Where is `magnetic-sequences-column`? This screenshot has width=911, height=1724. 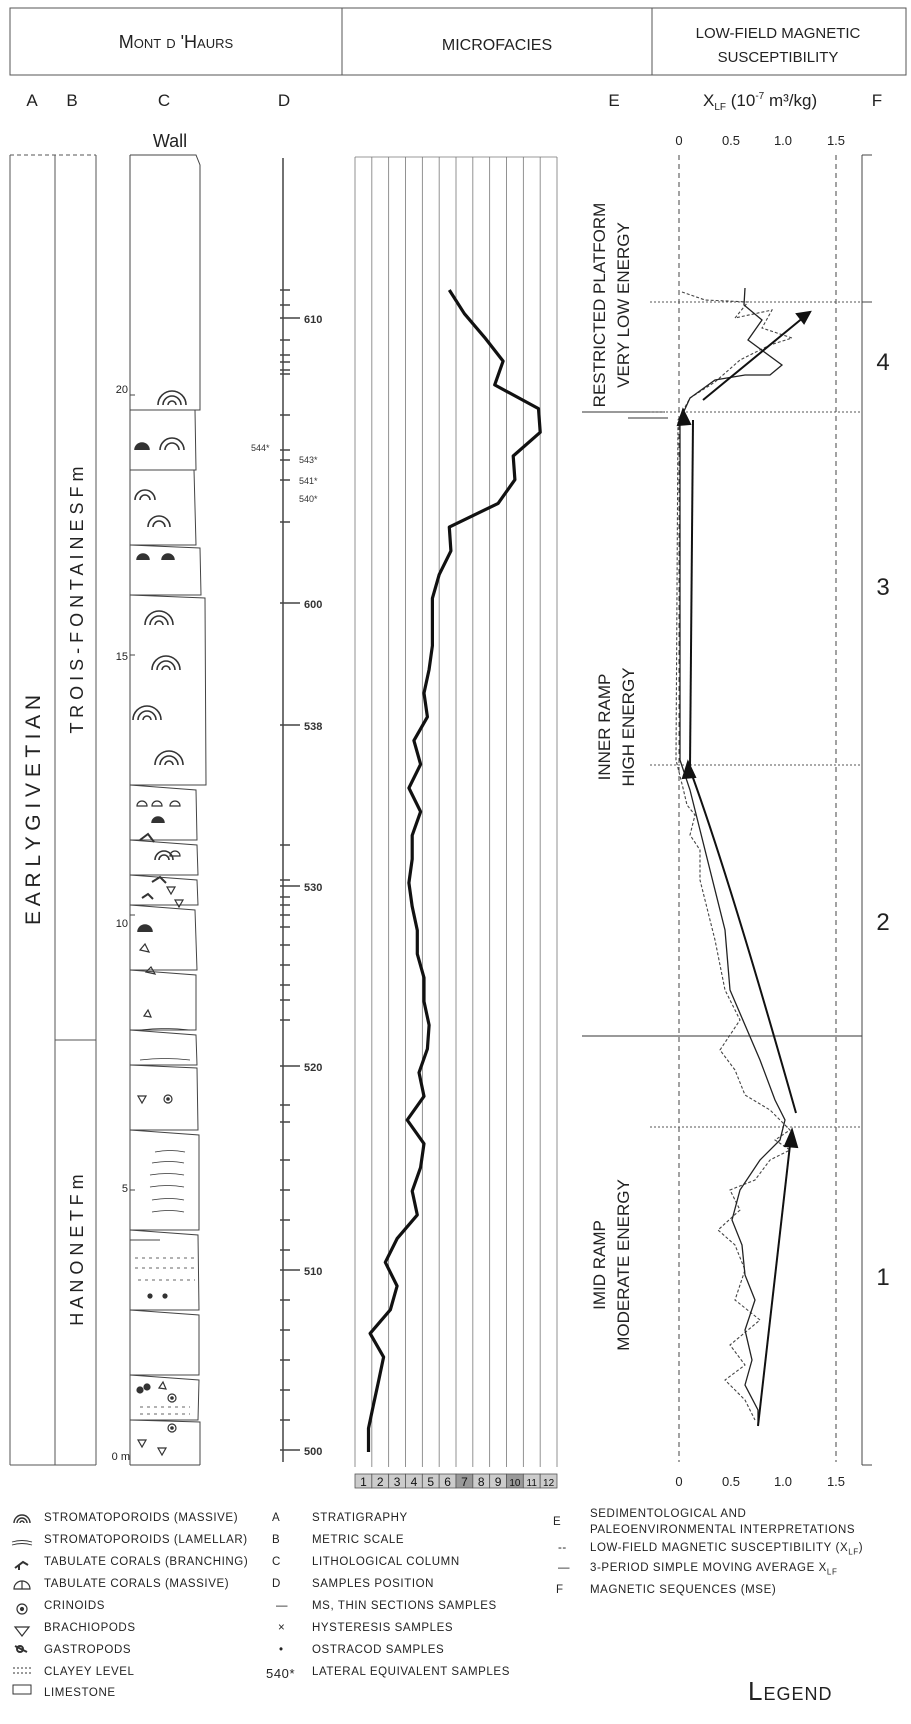 magnetic-sequences-column is located at coordinates (866, 810).